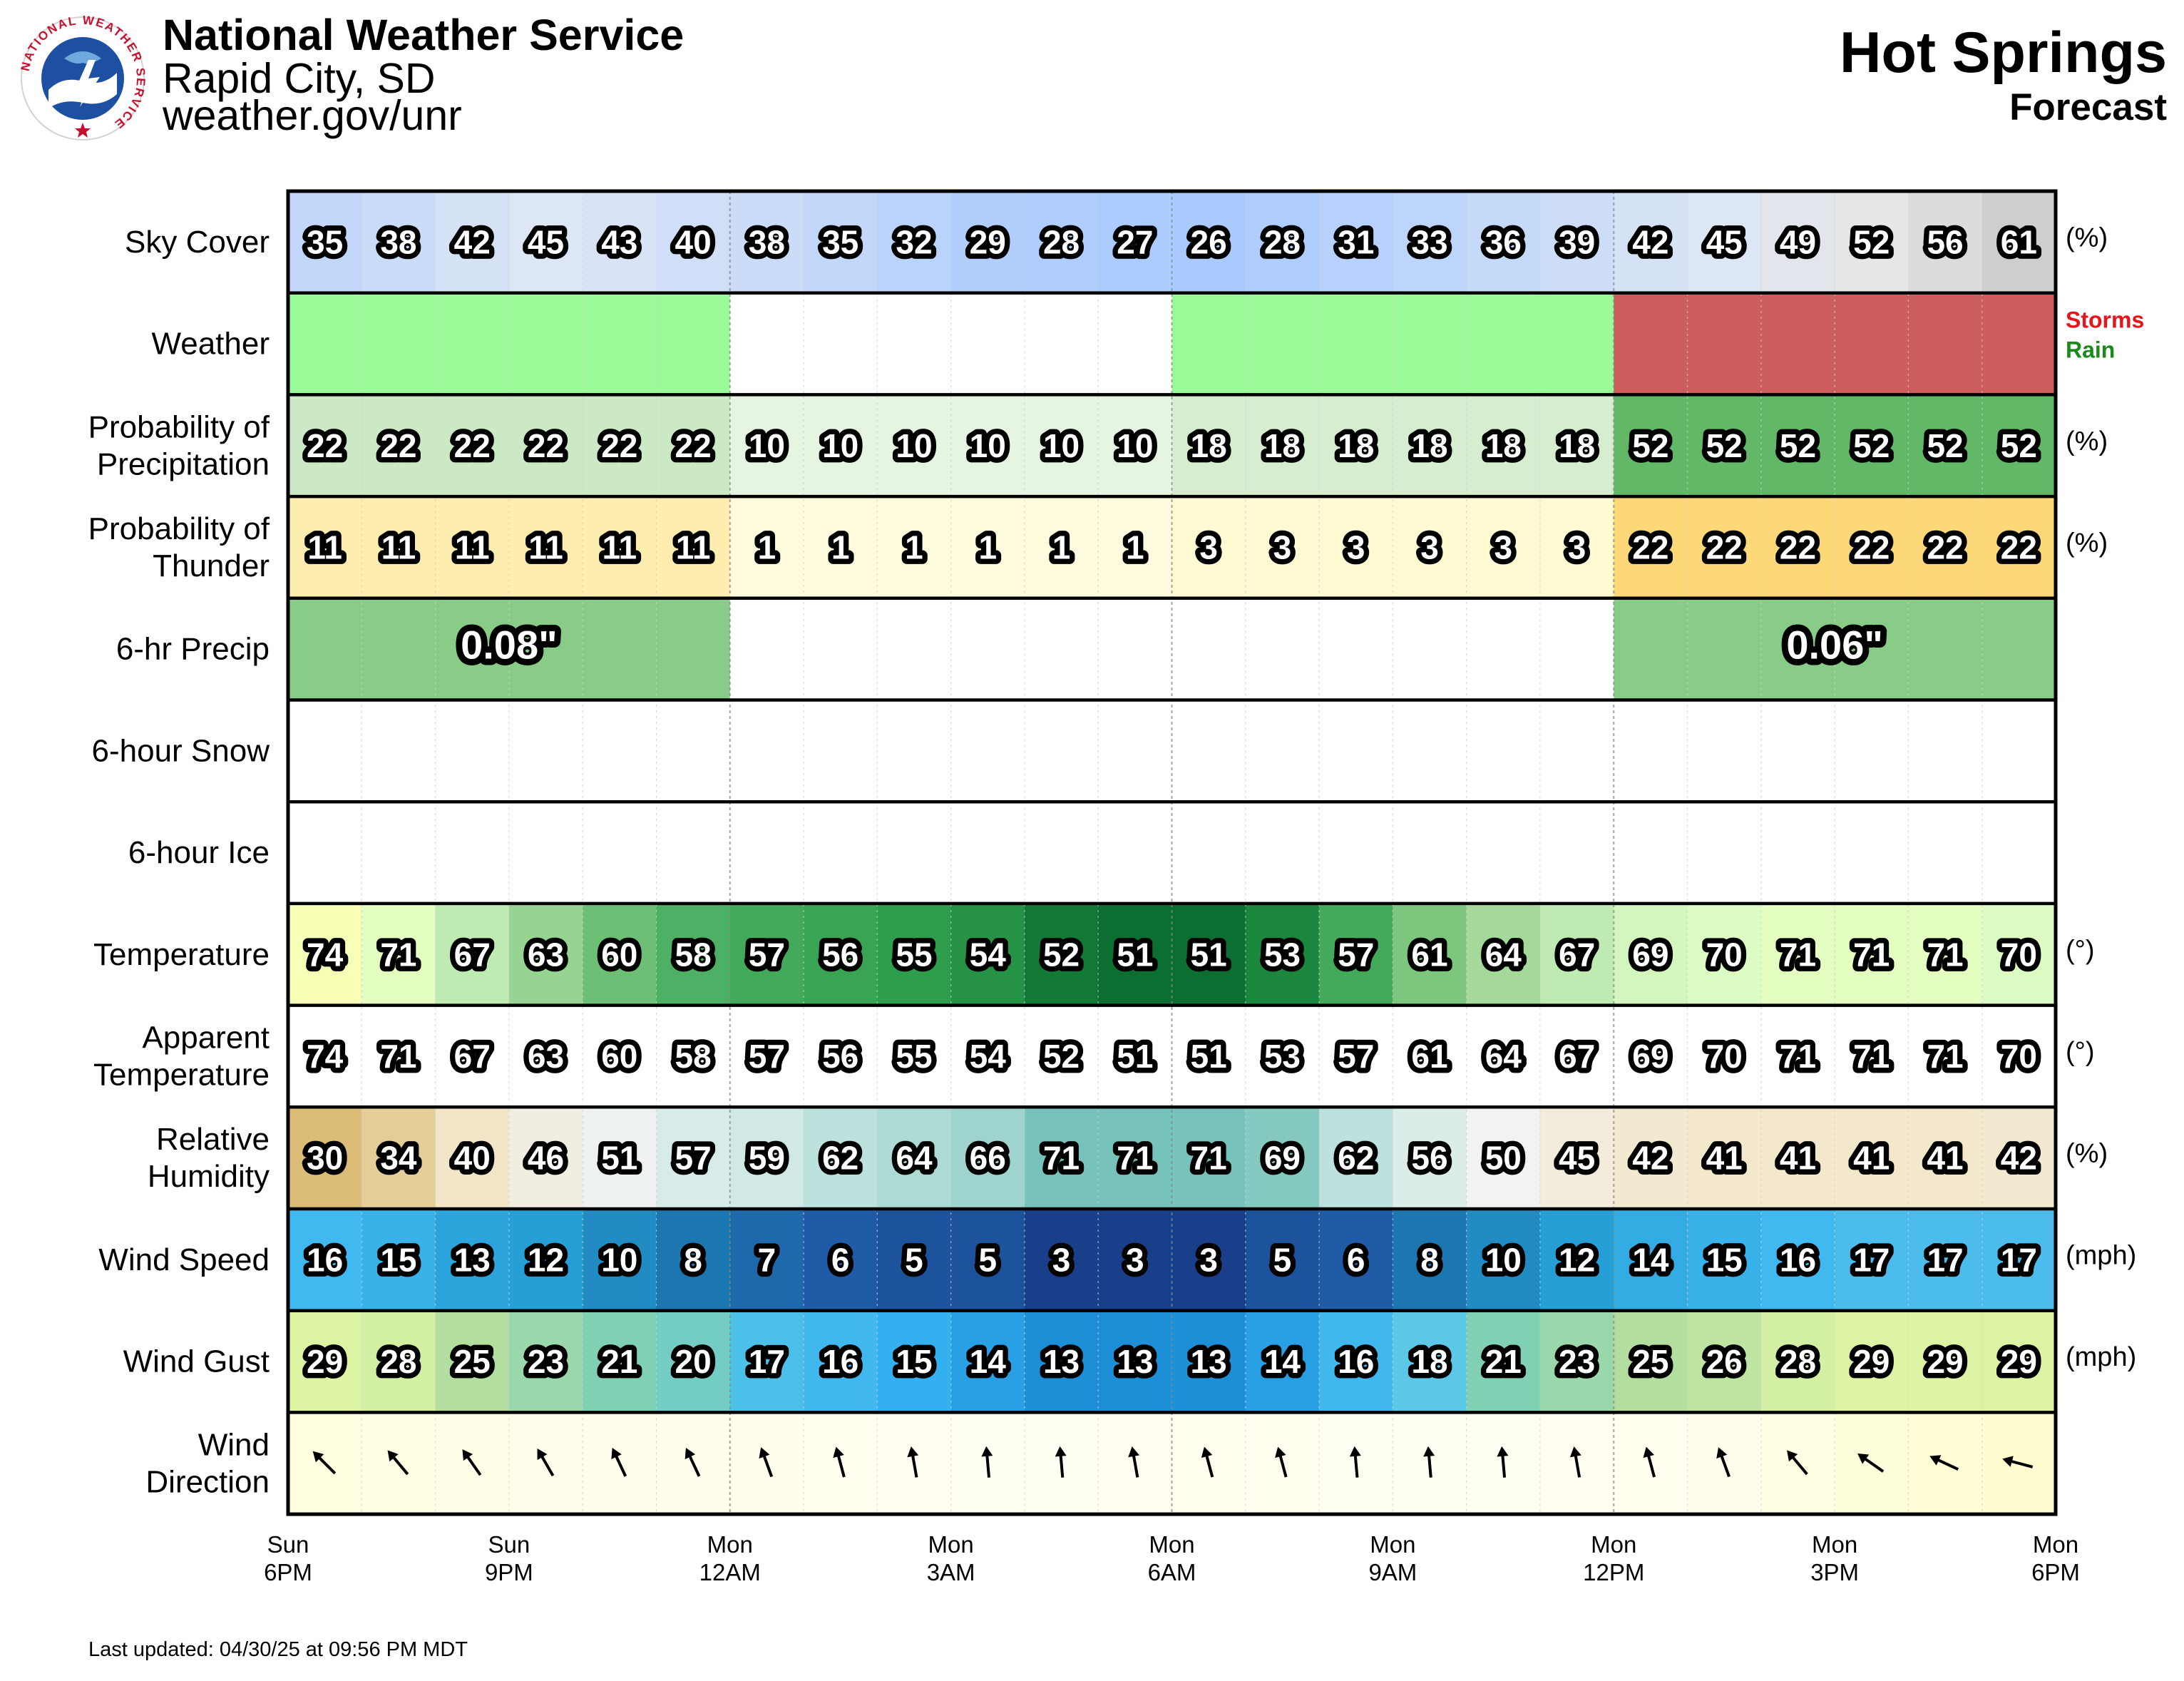 The width and height of the screenshot is (2184, 1681). Describe the element at coordinates (207, 1481) in the screenshot. I see `wdir-row-label: Direction` at that location.